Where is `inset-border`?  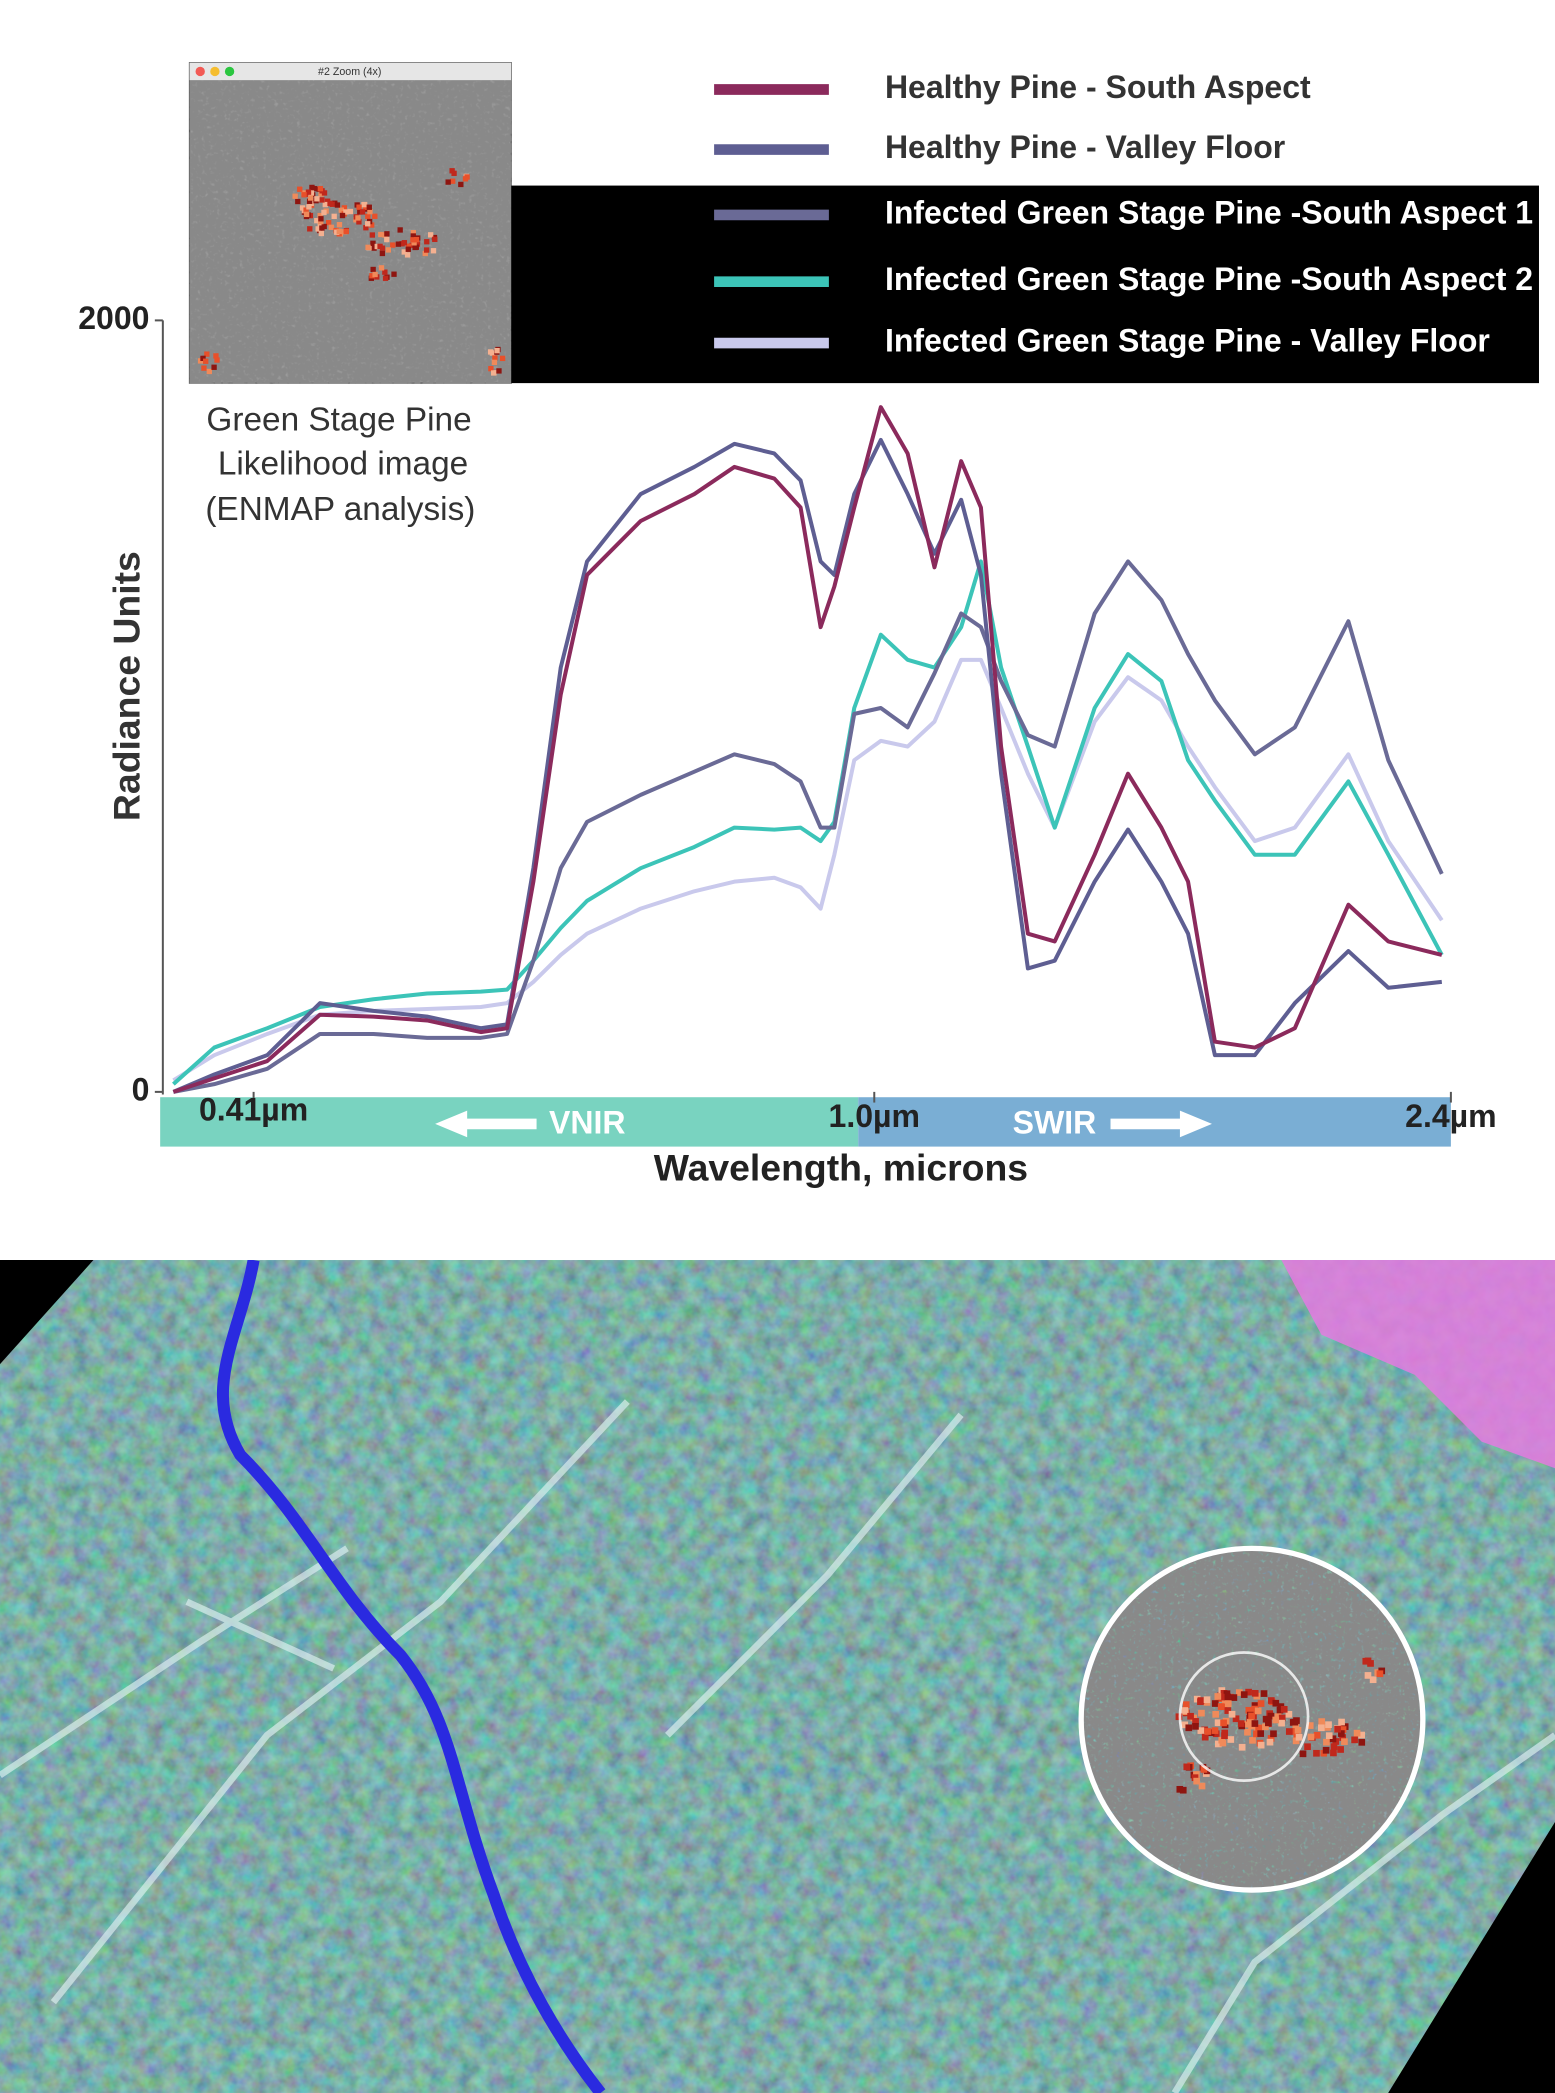
inset-border is located at coordinates (1252, 1719).